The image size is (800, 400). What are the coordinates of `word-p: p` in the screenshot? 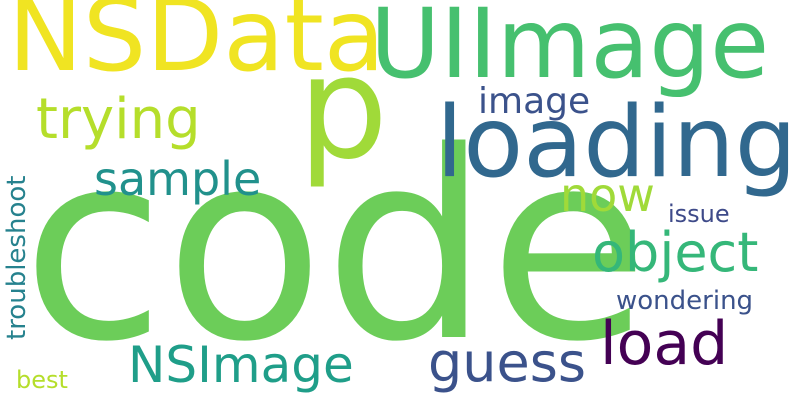 It's located at (343, 108).